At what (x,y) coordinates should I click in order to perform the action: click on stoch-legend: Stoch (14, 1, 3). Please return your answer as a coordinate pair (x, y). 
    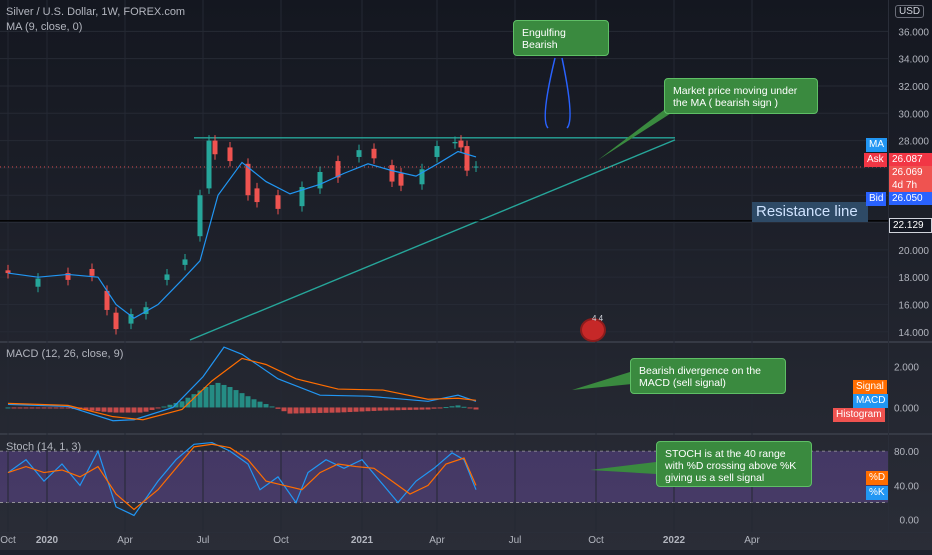
    Looking at the image, I should click on (44, 447).